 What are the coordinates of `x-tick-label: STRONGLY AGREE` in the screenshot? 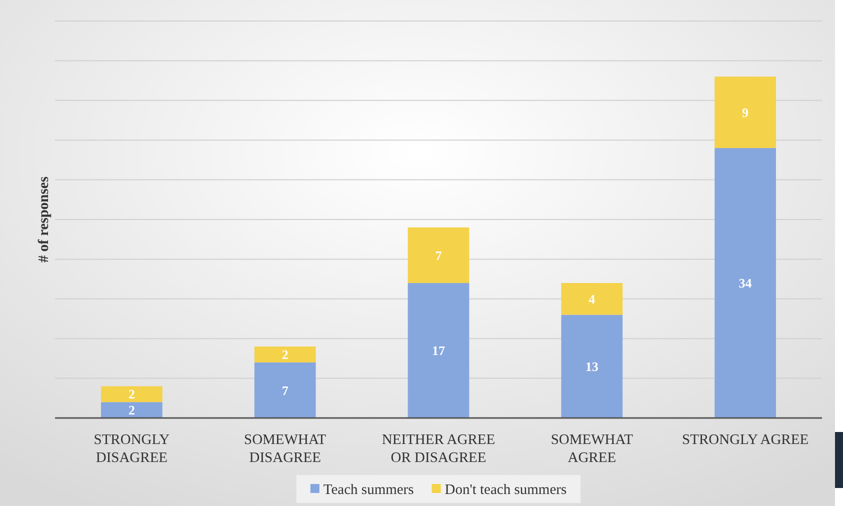 It's located at (745, 440).